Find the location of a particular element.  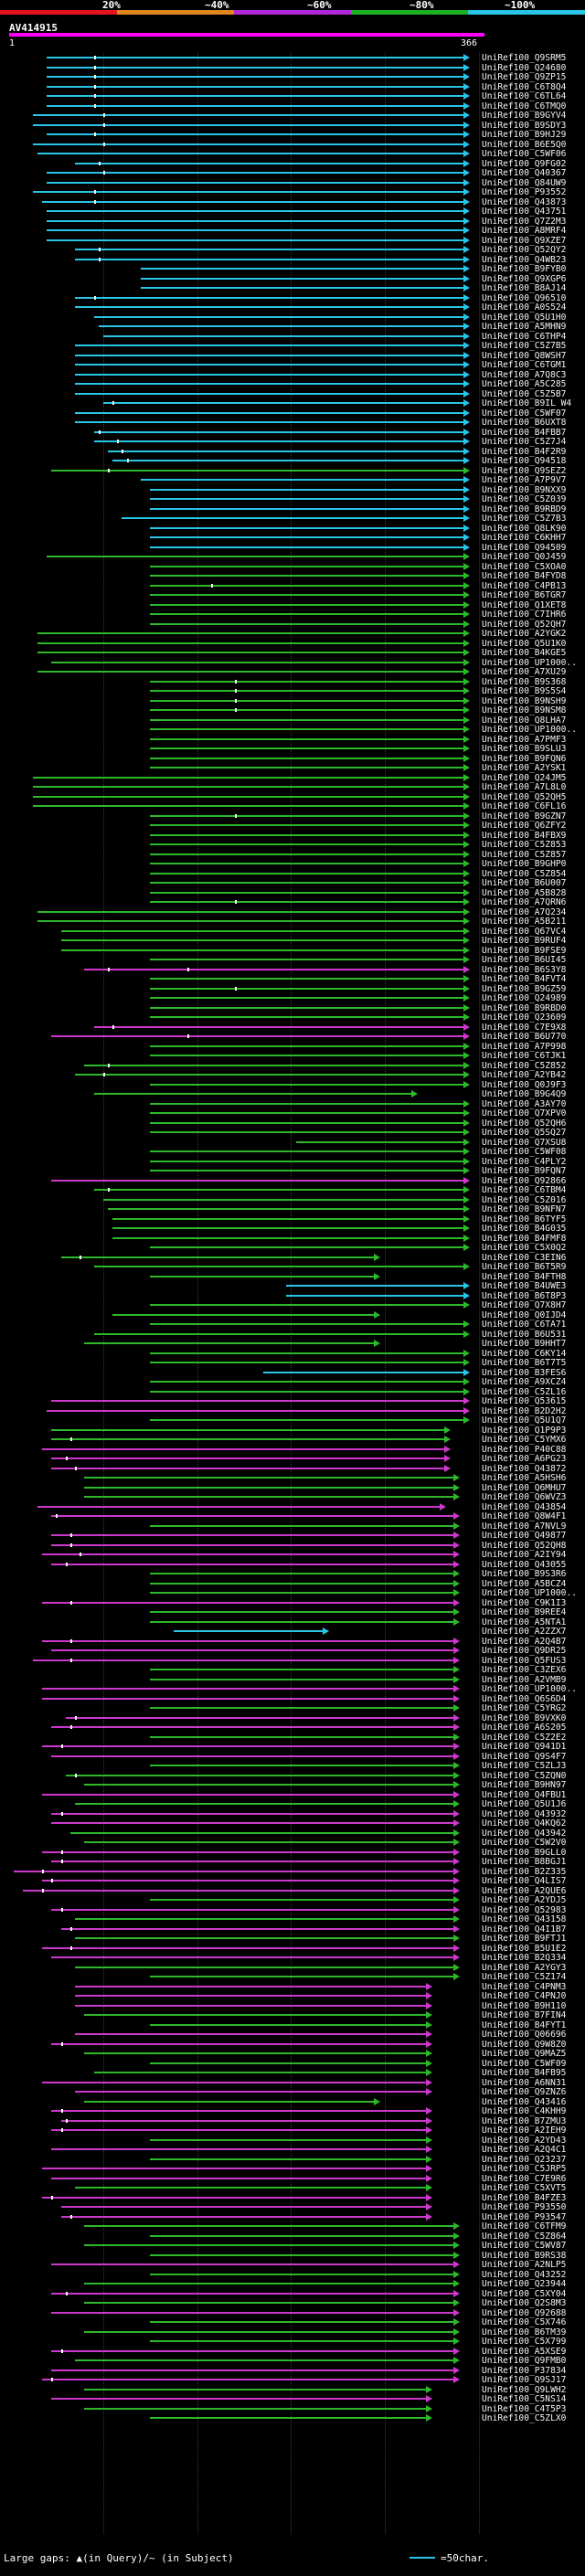

alignment-label: UniRef100_A7PMF3 is located at coordinates (524, 739).